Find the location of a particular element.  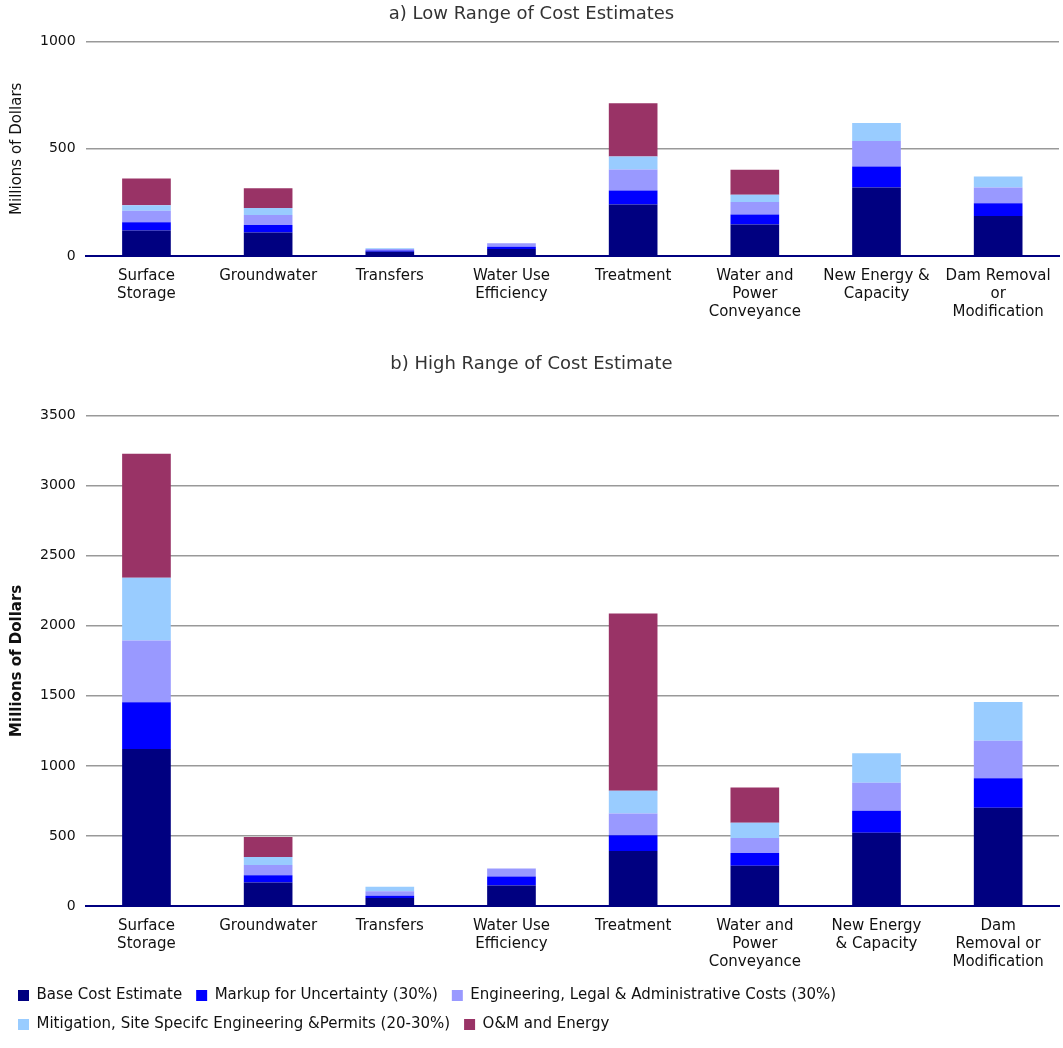

legend-label: Markup for Uncertainty (30%) is located at coordinates (326, 994).